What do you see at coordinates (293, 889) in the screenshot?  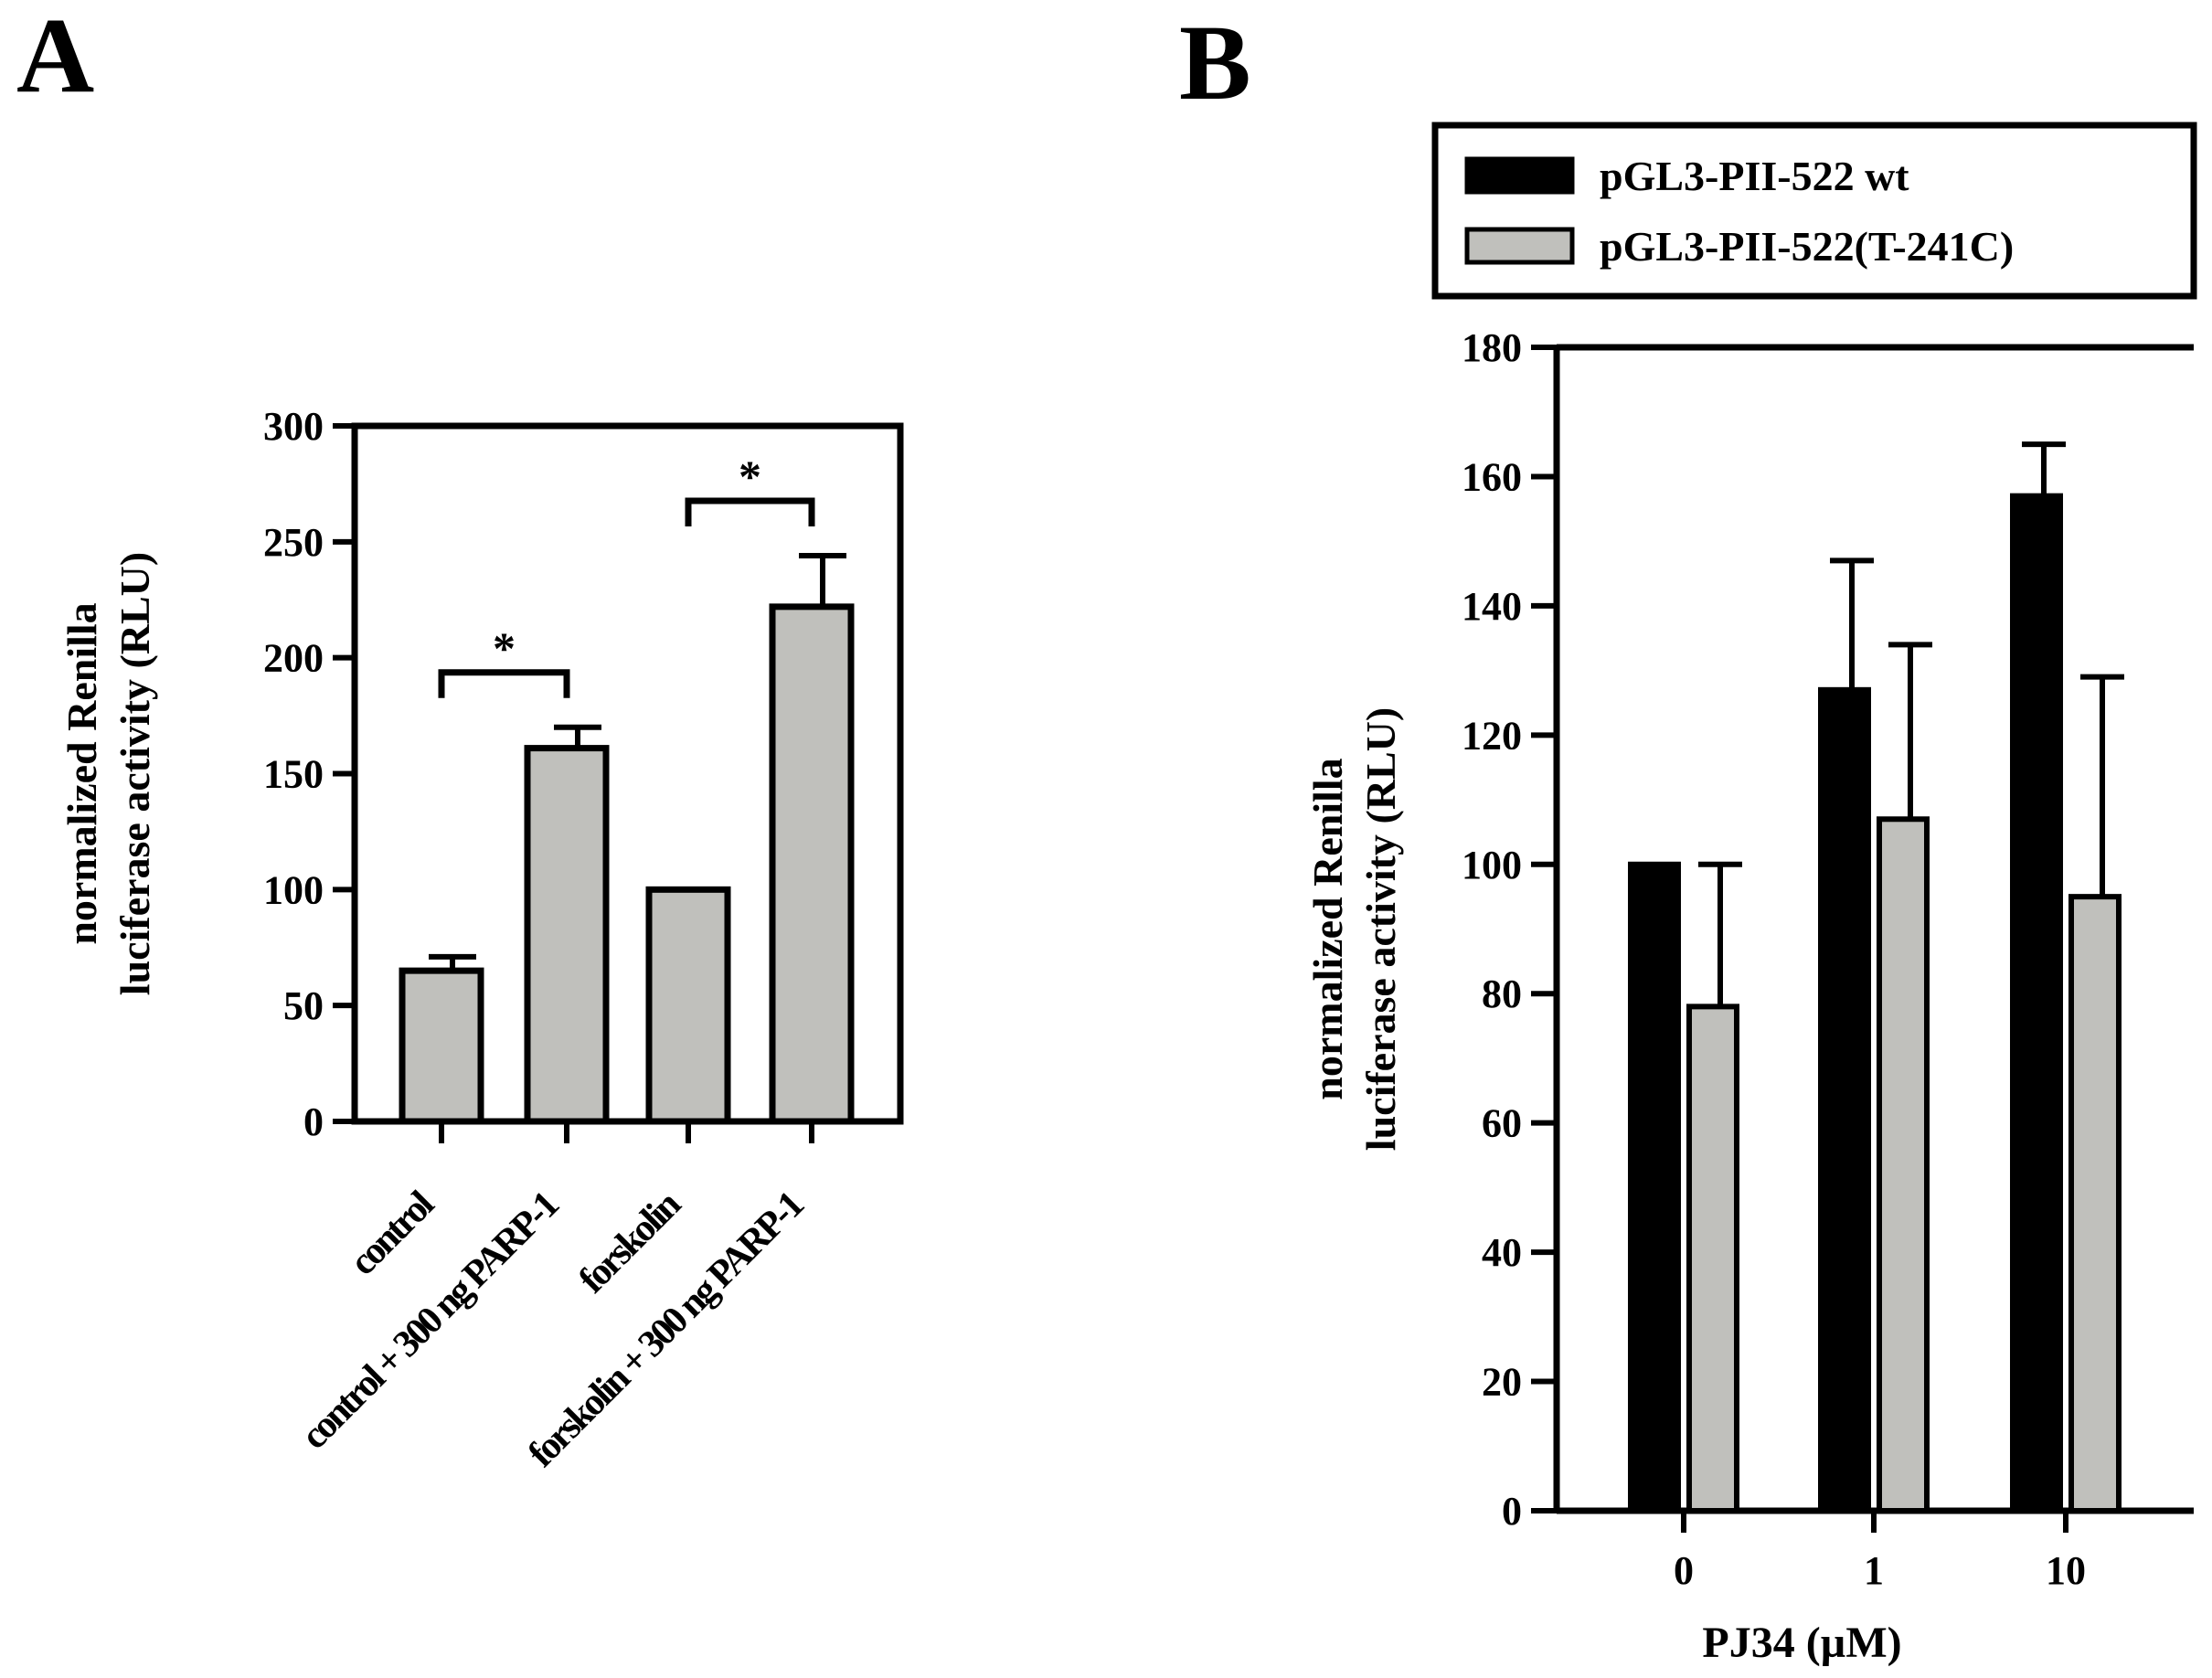 I see `chart-a-y-tick-label: 100` at bounding box center [293, 889].